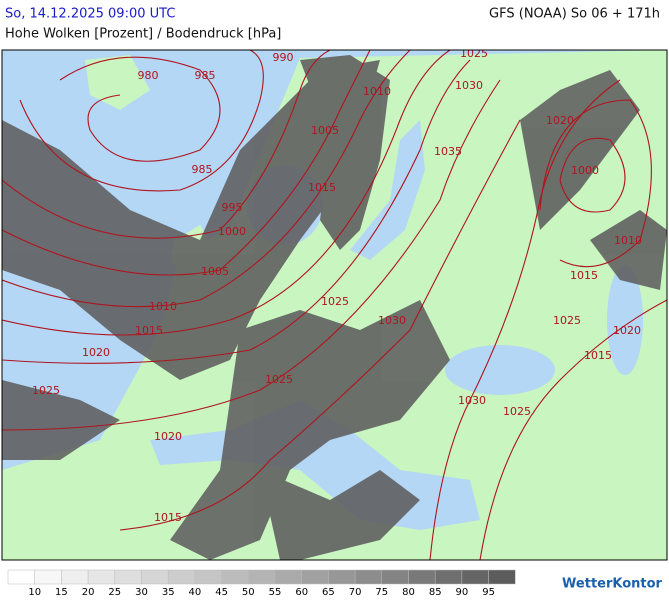 The width and height of the screenshot is (669, 604). I want to click on land, so click(117, 82).